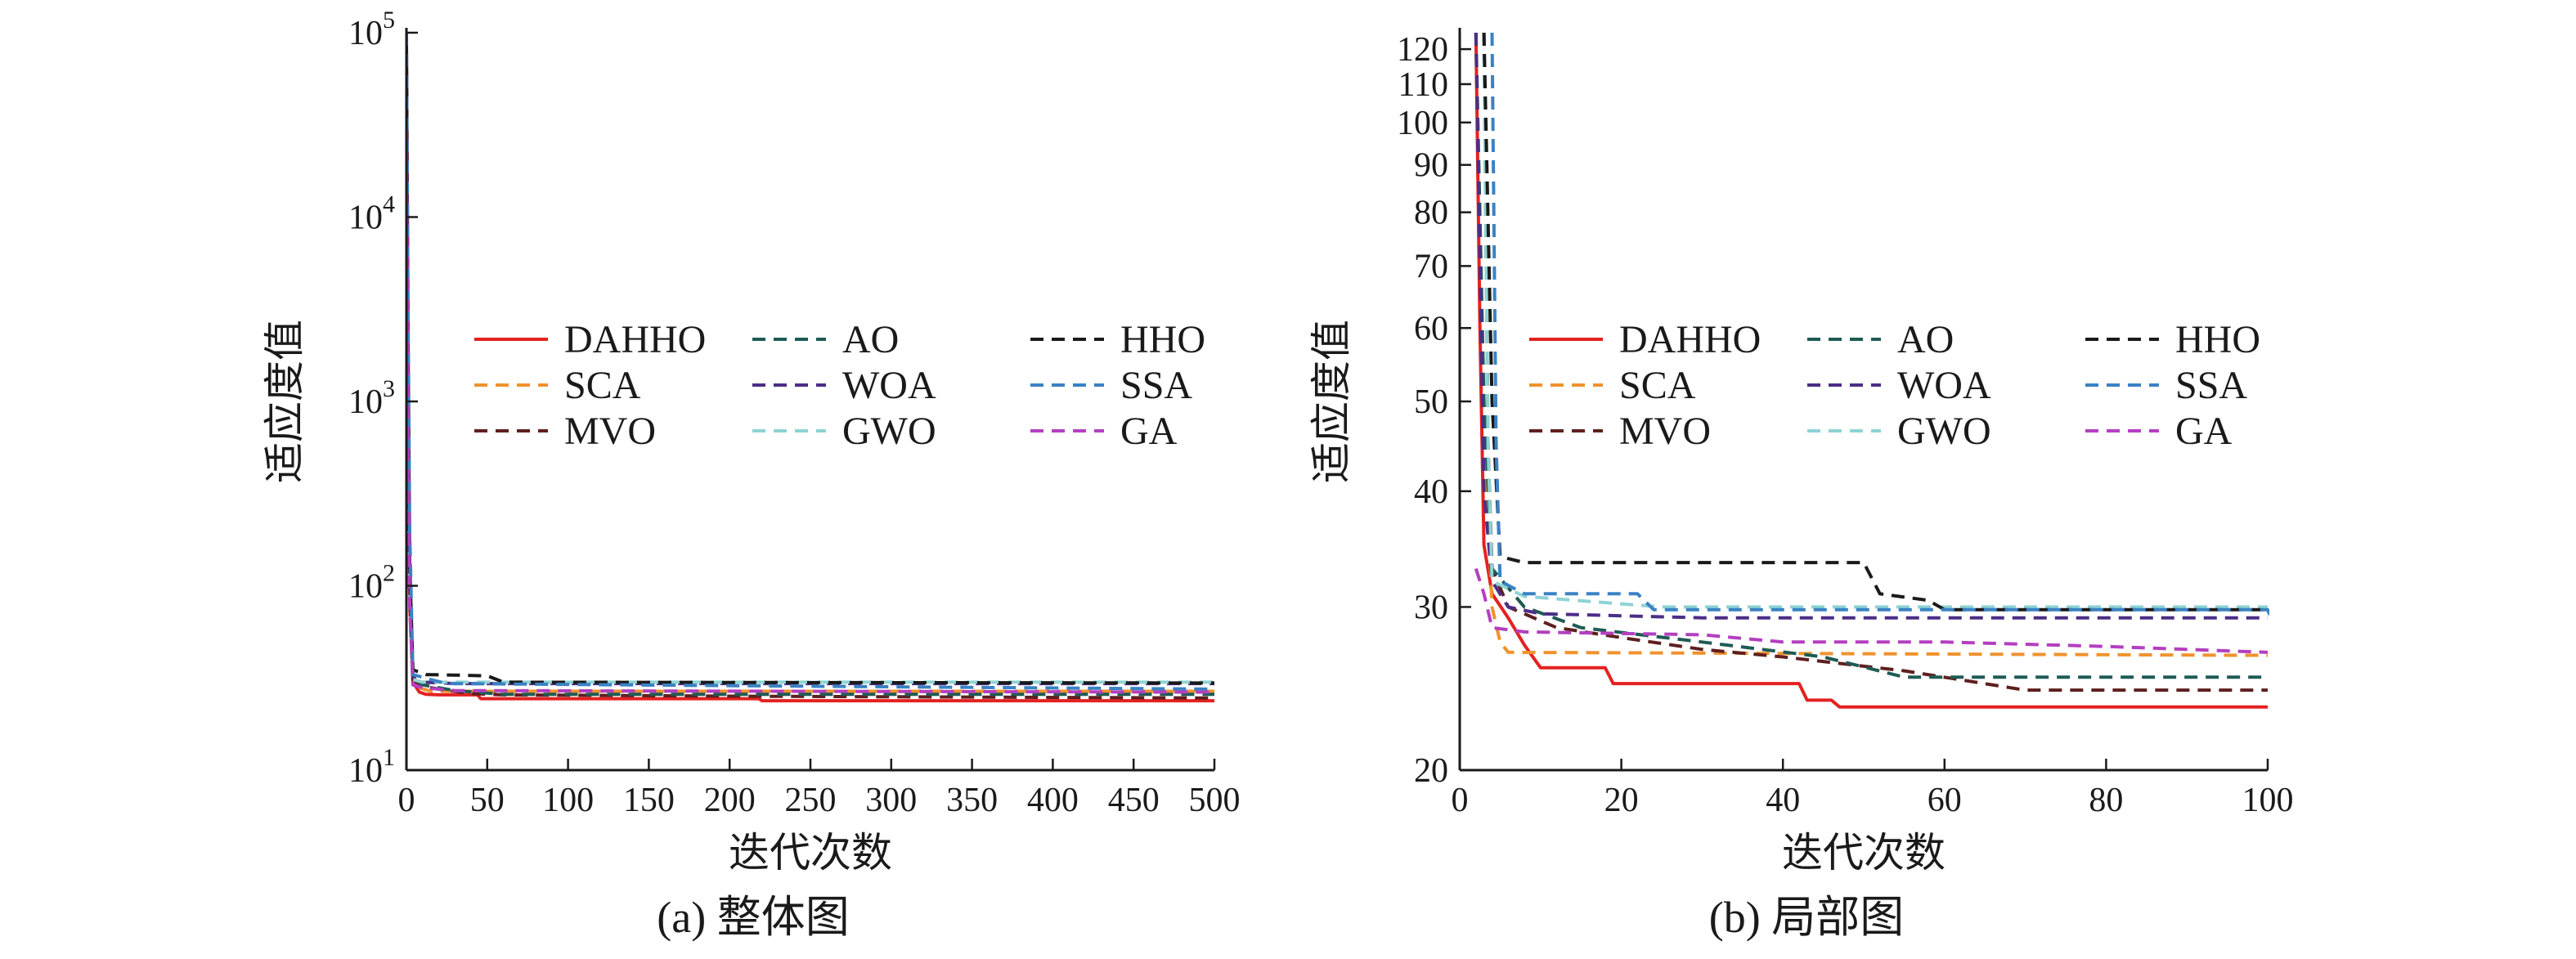  Describe the element at coordinates (371, 398) in the screenshot. I see `y-tick-label: 103` at that location.